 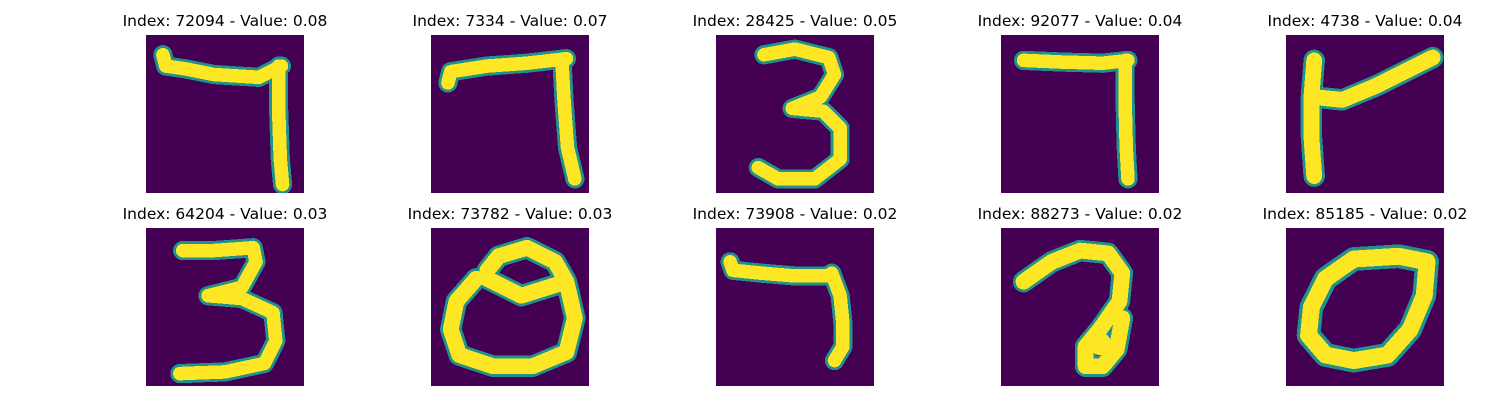 I want to click on digit-panel-4: Index: 92077 - Value: 0.04, so click(x=1080, y=106).